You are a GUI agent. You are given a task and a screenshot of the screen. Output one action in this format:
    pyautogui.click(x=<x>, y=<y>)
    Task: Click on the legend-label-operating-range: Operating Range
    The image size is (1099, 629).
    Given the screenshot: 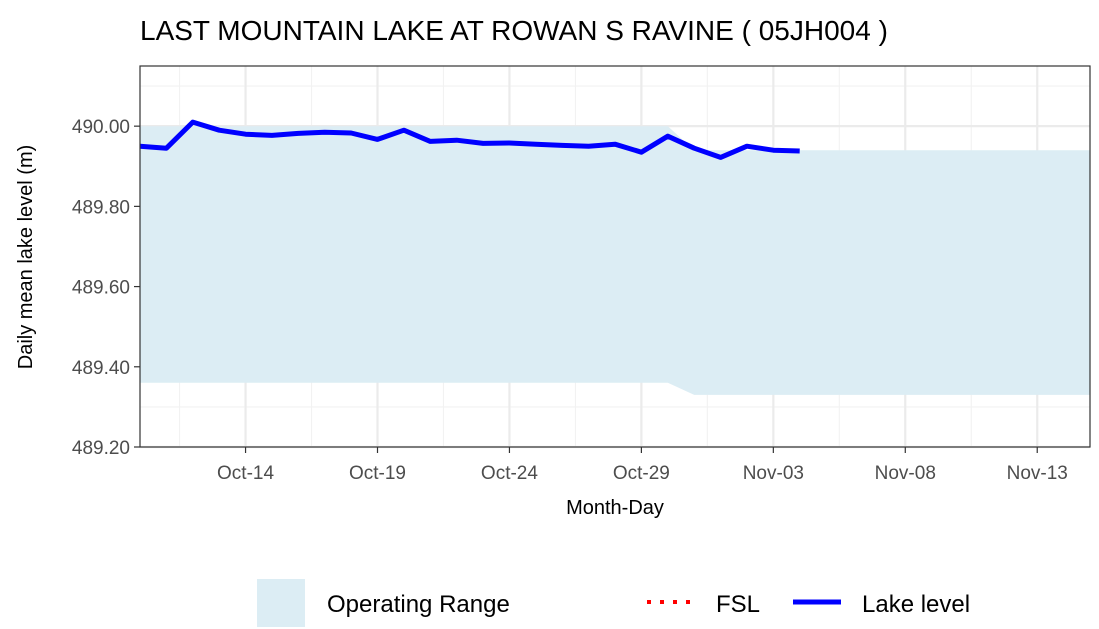 What is the action you would take?
    pyautogui.click(x=418, y=604)
    